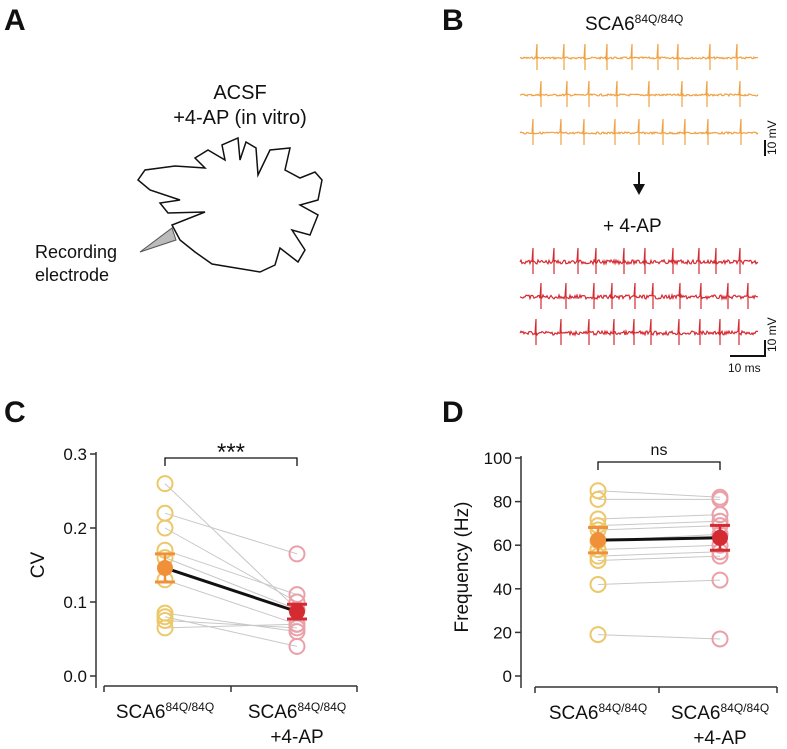  Describe the element at coordinates (498, 458) in the screenshot. I see `y-tick-label: 100` at that location.